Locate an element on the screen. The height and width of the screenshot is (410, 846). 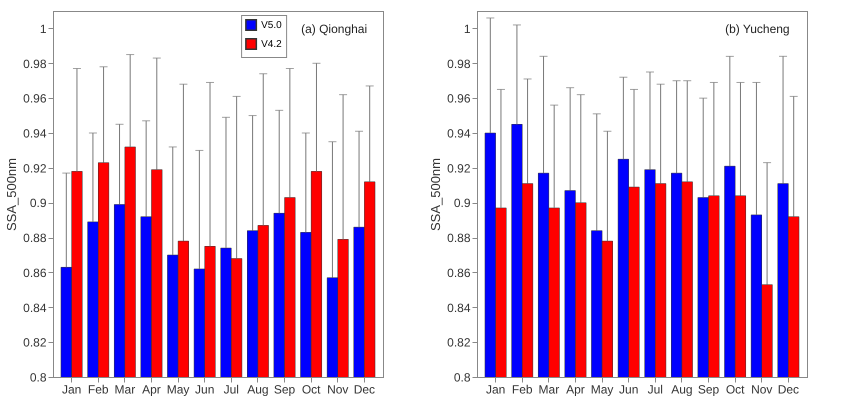
legend-label: V4.2 is located at coordinates (271, 44).